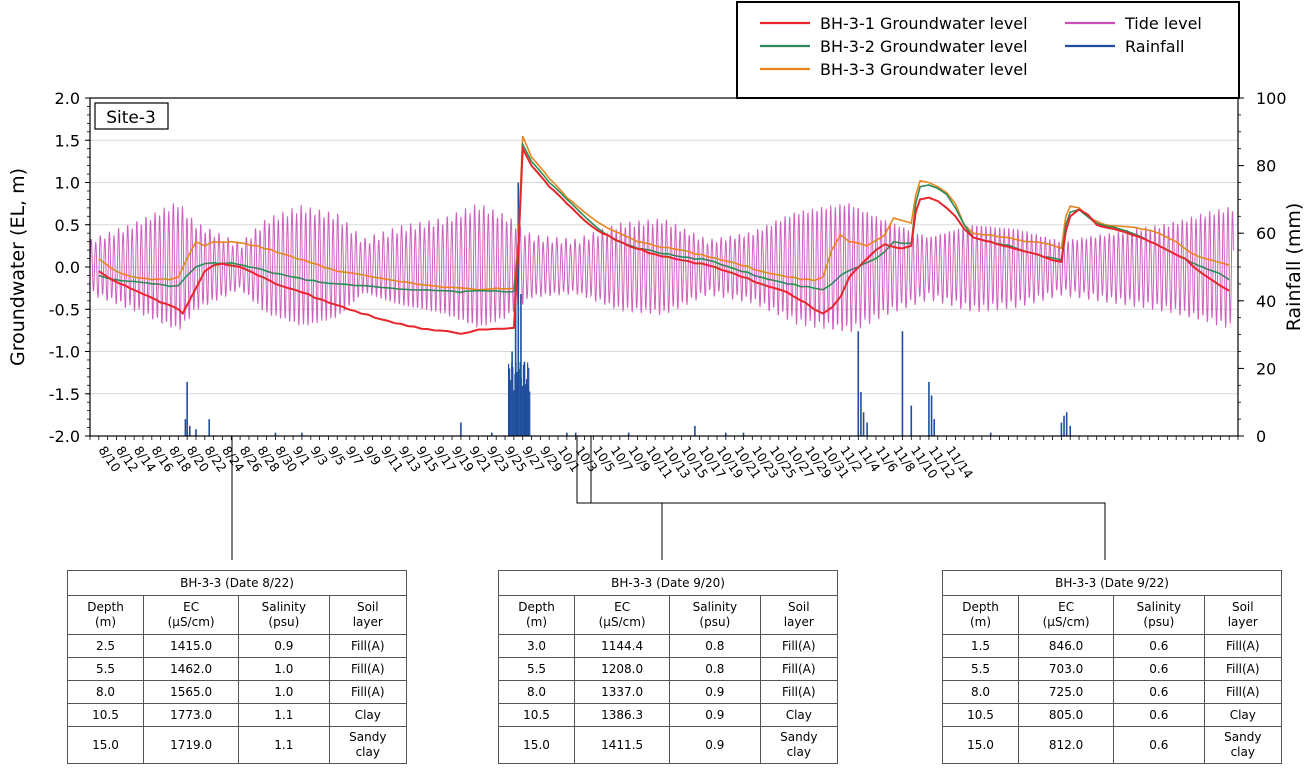 The width and height of the screenshot is (1311, 779). What do you see at coordinates (622, 692) in the screenshot?
I see `table-cell: 1337.0` at bounding box center [622, 692].